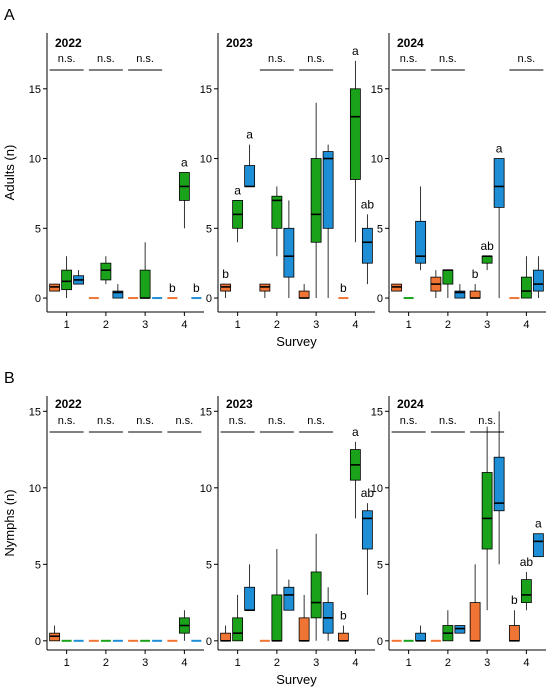 The height and width of the screenshot is (697, 550). What do you see at coordinates (296, 341) in the screenshot?
I see `x-axis-title: Survey` at bounding box center [296, 341].